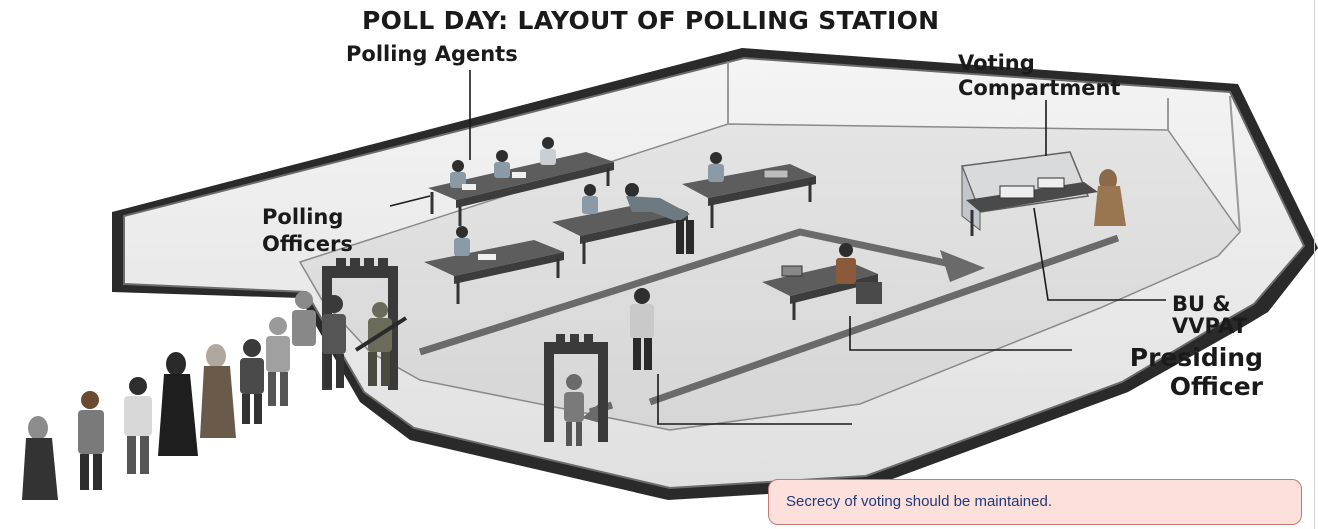 This screenshot has height=529, width=1318. What do you see at coordinates (1314, 264) in the screenshot?
I see `right-divider` at bounding box center [1314, 264].